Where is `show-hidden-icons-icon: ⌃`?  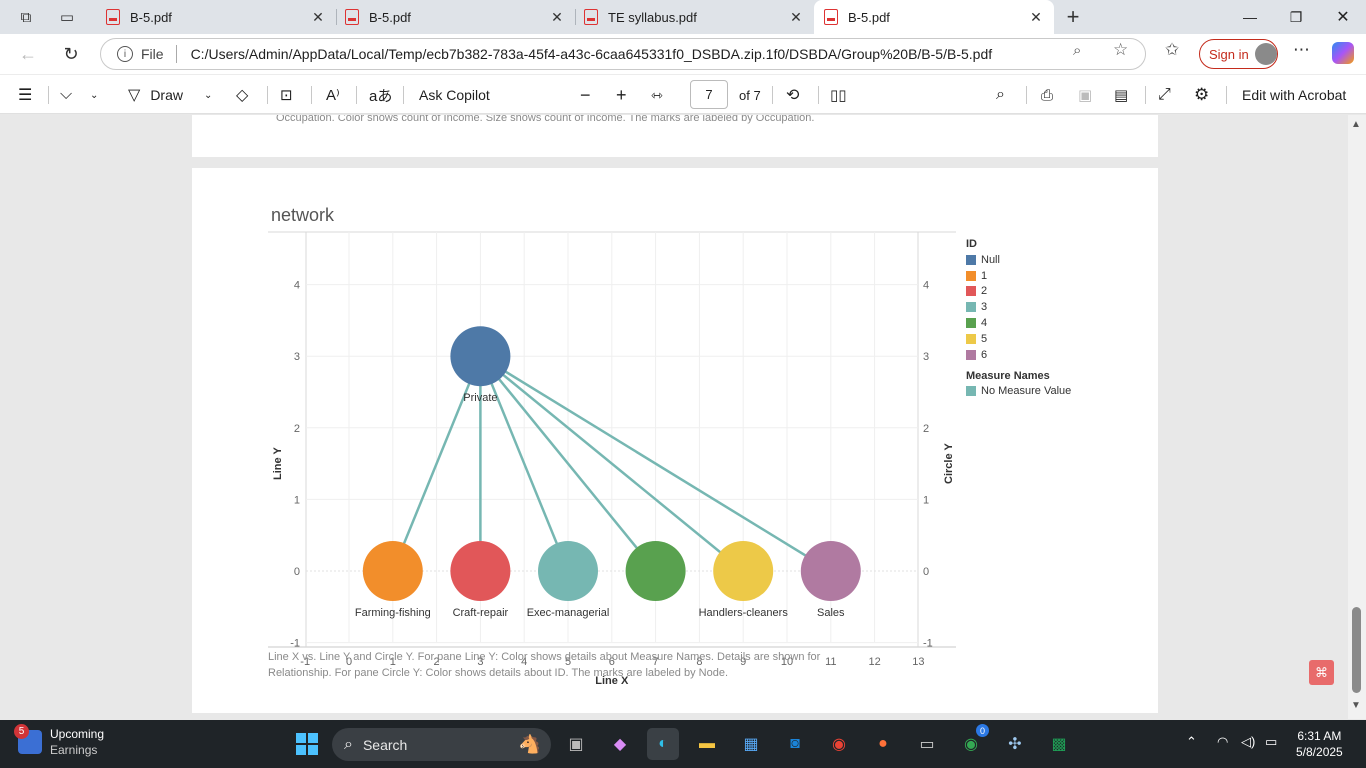
show-hidden-icons-icon: ⌃ is located at coordinates (1191, 741).